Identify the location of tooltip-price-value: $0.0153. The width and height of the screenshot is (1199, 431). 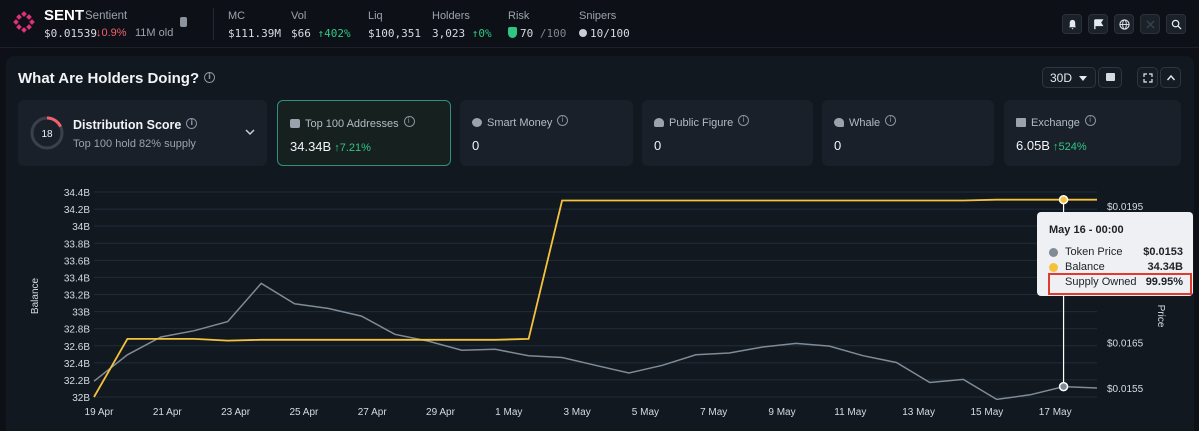
(1163, 252).